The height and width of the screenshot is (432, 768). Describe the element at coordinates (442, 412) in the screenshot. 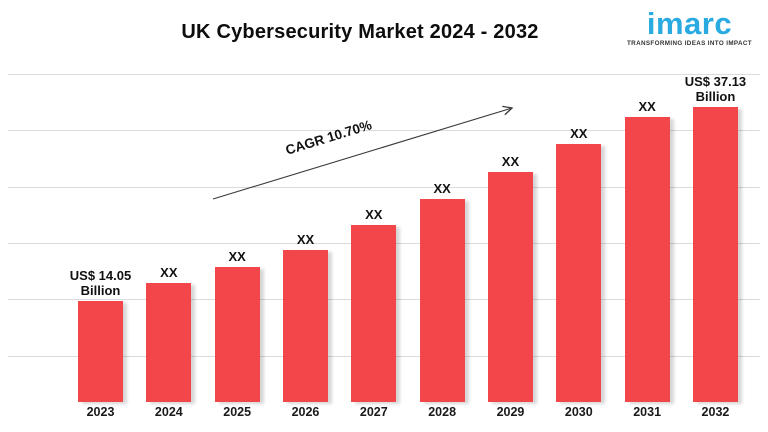

I see `x-axis-year-label: 2028` at that location.